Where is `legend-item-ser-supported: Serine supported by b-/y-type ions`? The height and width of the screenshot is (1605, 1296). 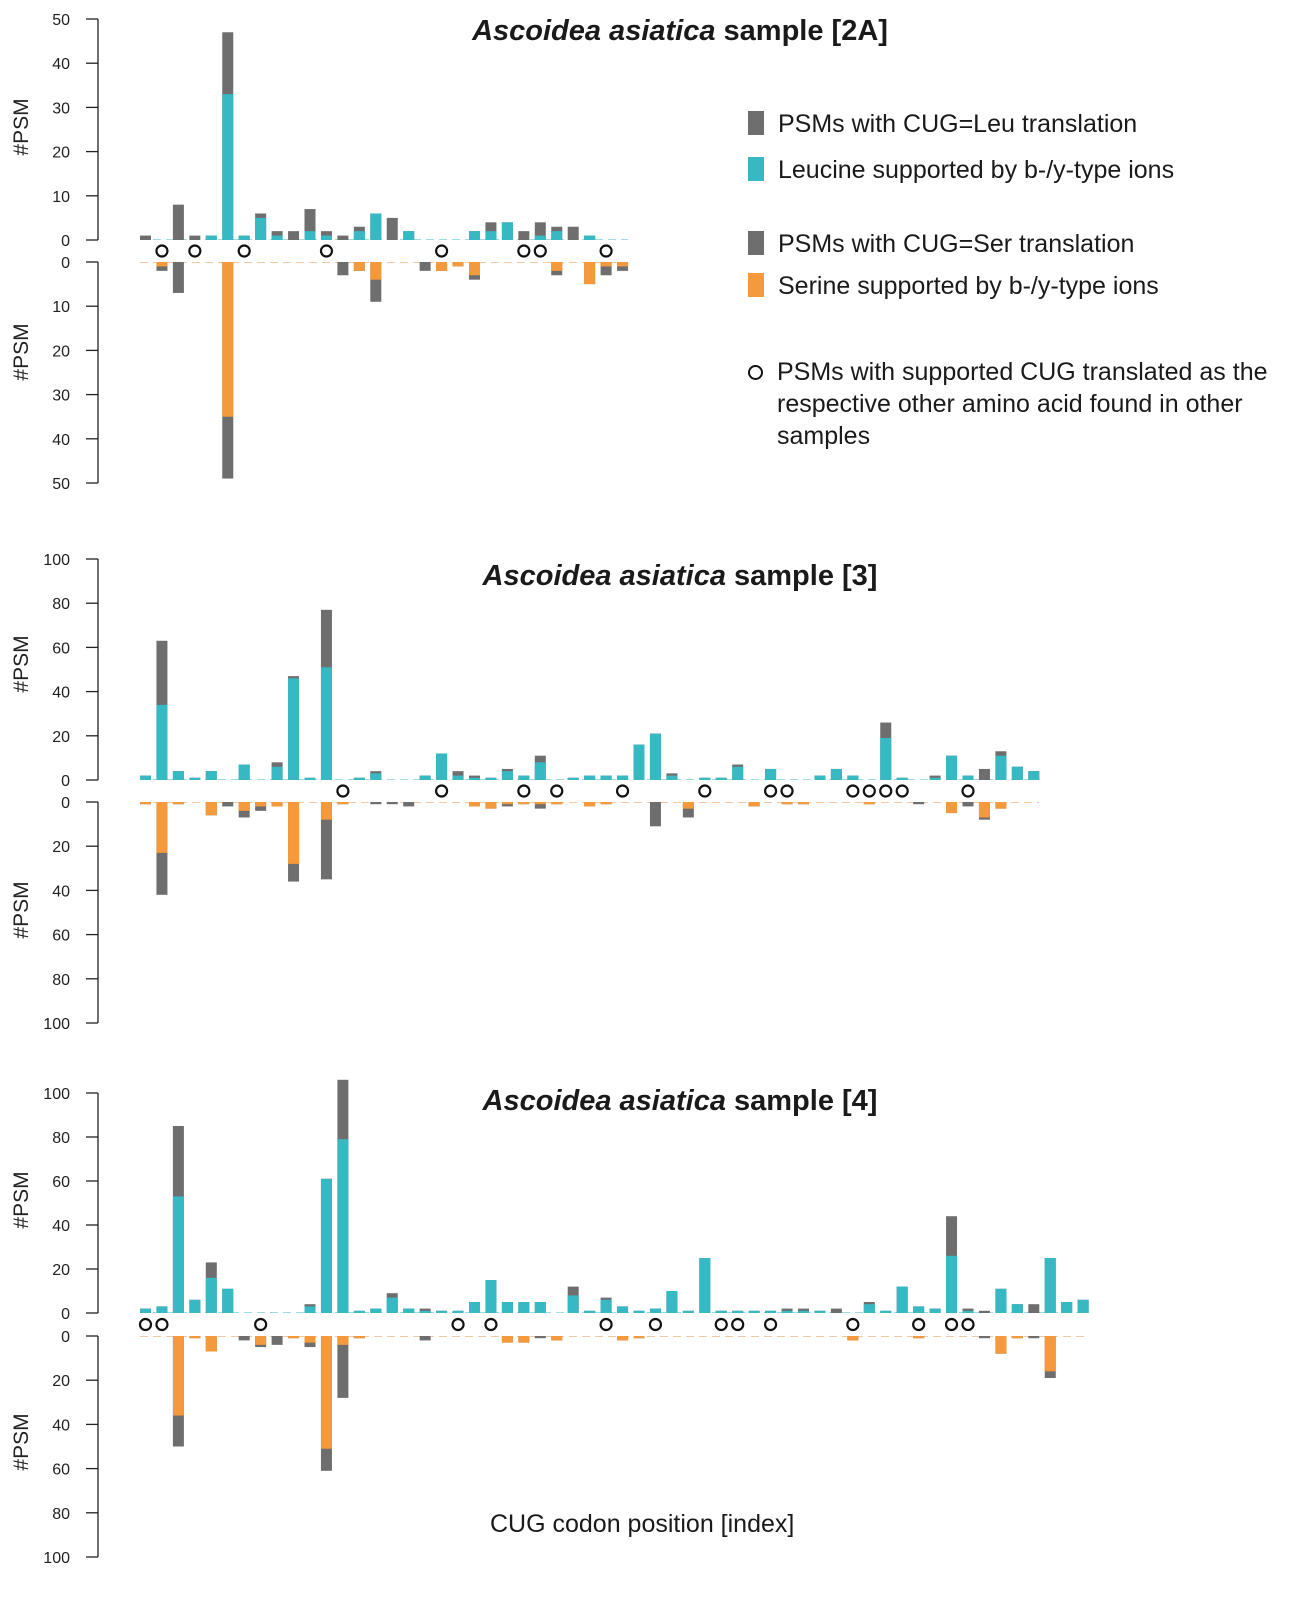
legend-item-ser-supported: Serine supported by b-/y-type ions is located at coordinates (953, 286).